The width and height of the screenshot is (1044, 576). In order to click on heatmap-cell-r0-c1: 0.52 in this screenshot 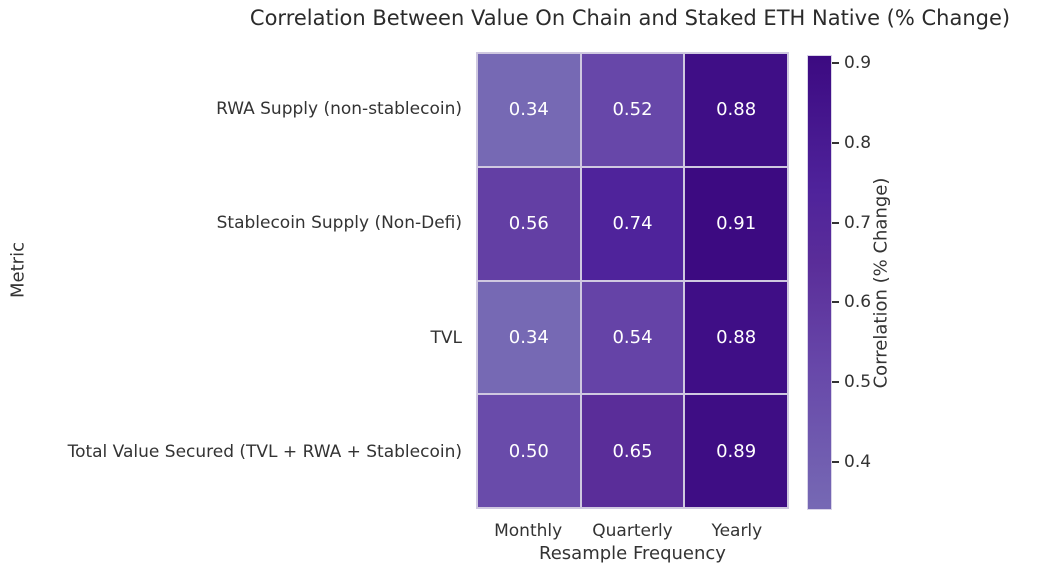, I will do `click(632, 110)`.